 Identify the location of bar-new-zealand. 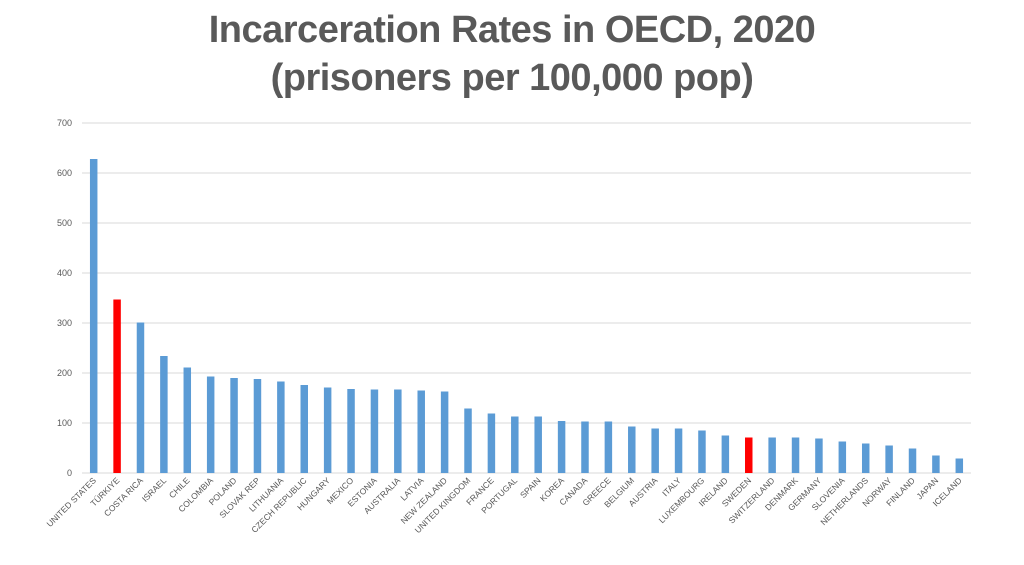
(444, 432).